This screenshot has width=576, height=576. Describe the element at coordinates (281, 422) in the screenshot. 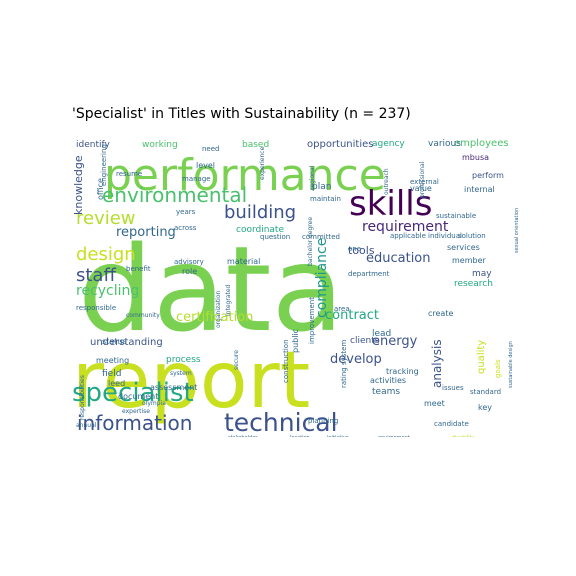

I see `word-technical: technical` at that location.